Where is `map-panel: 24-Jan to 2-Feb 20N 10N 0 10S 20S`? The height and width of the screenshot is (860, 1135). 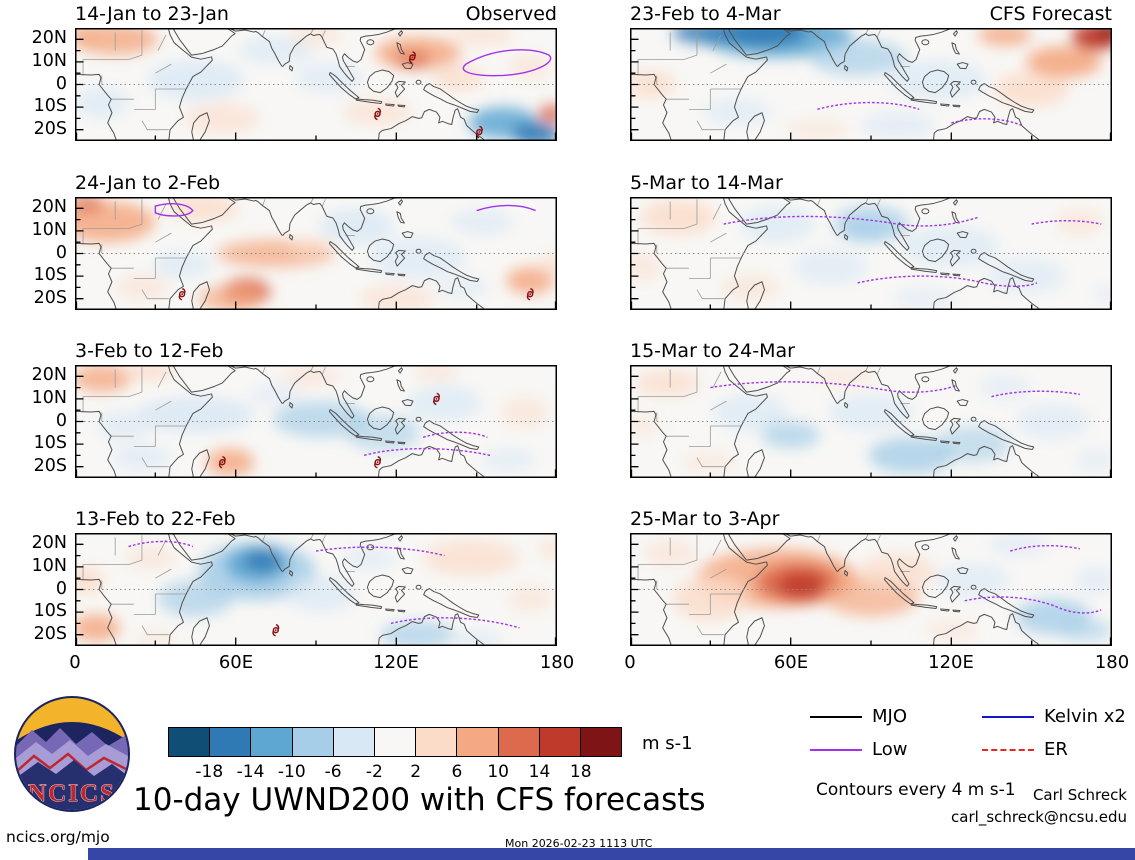
map-panel: 24-Jan to 2-Feb 20N 10N 0 10S 20S is located at coordinates (294, 241).